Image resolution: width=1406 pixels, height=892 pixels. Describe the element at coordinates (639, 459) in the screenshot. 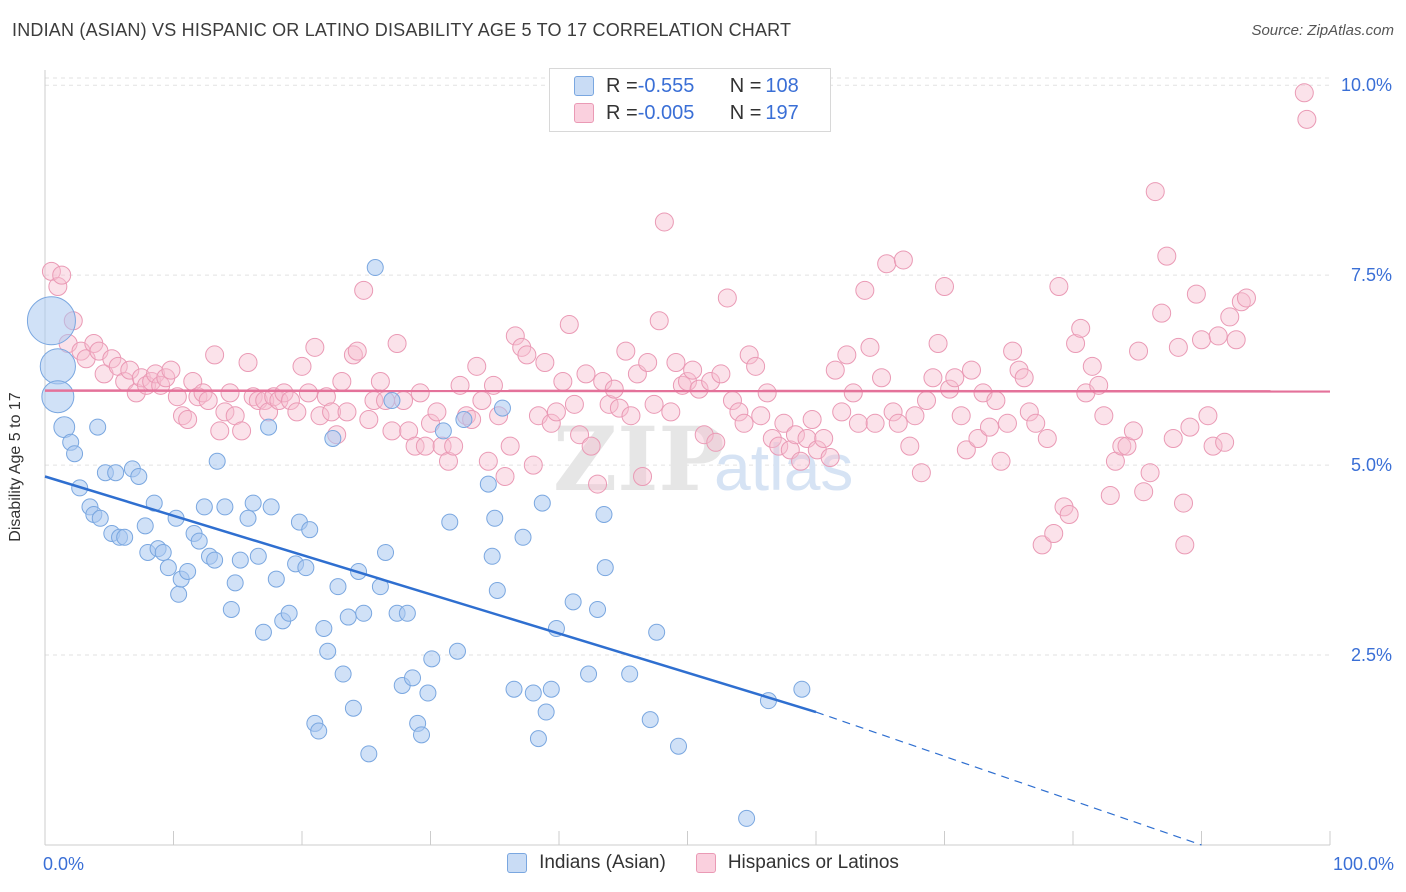

I see `watermark-zip: ZIP` at that location.